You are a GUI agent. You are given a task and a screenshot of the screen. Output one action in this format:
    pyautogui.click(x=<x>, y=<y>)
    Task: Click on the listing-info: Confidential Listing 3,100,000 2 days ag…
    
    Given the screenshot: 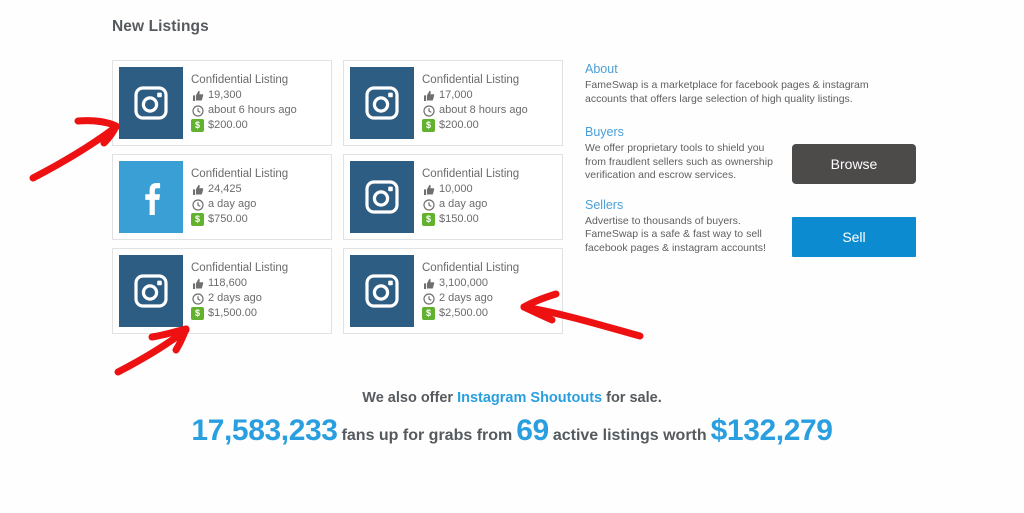 What is the action you would take?
    pyautogui.click(x=485, y=291)
    